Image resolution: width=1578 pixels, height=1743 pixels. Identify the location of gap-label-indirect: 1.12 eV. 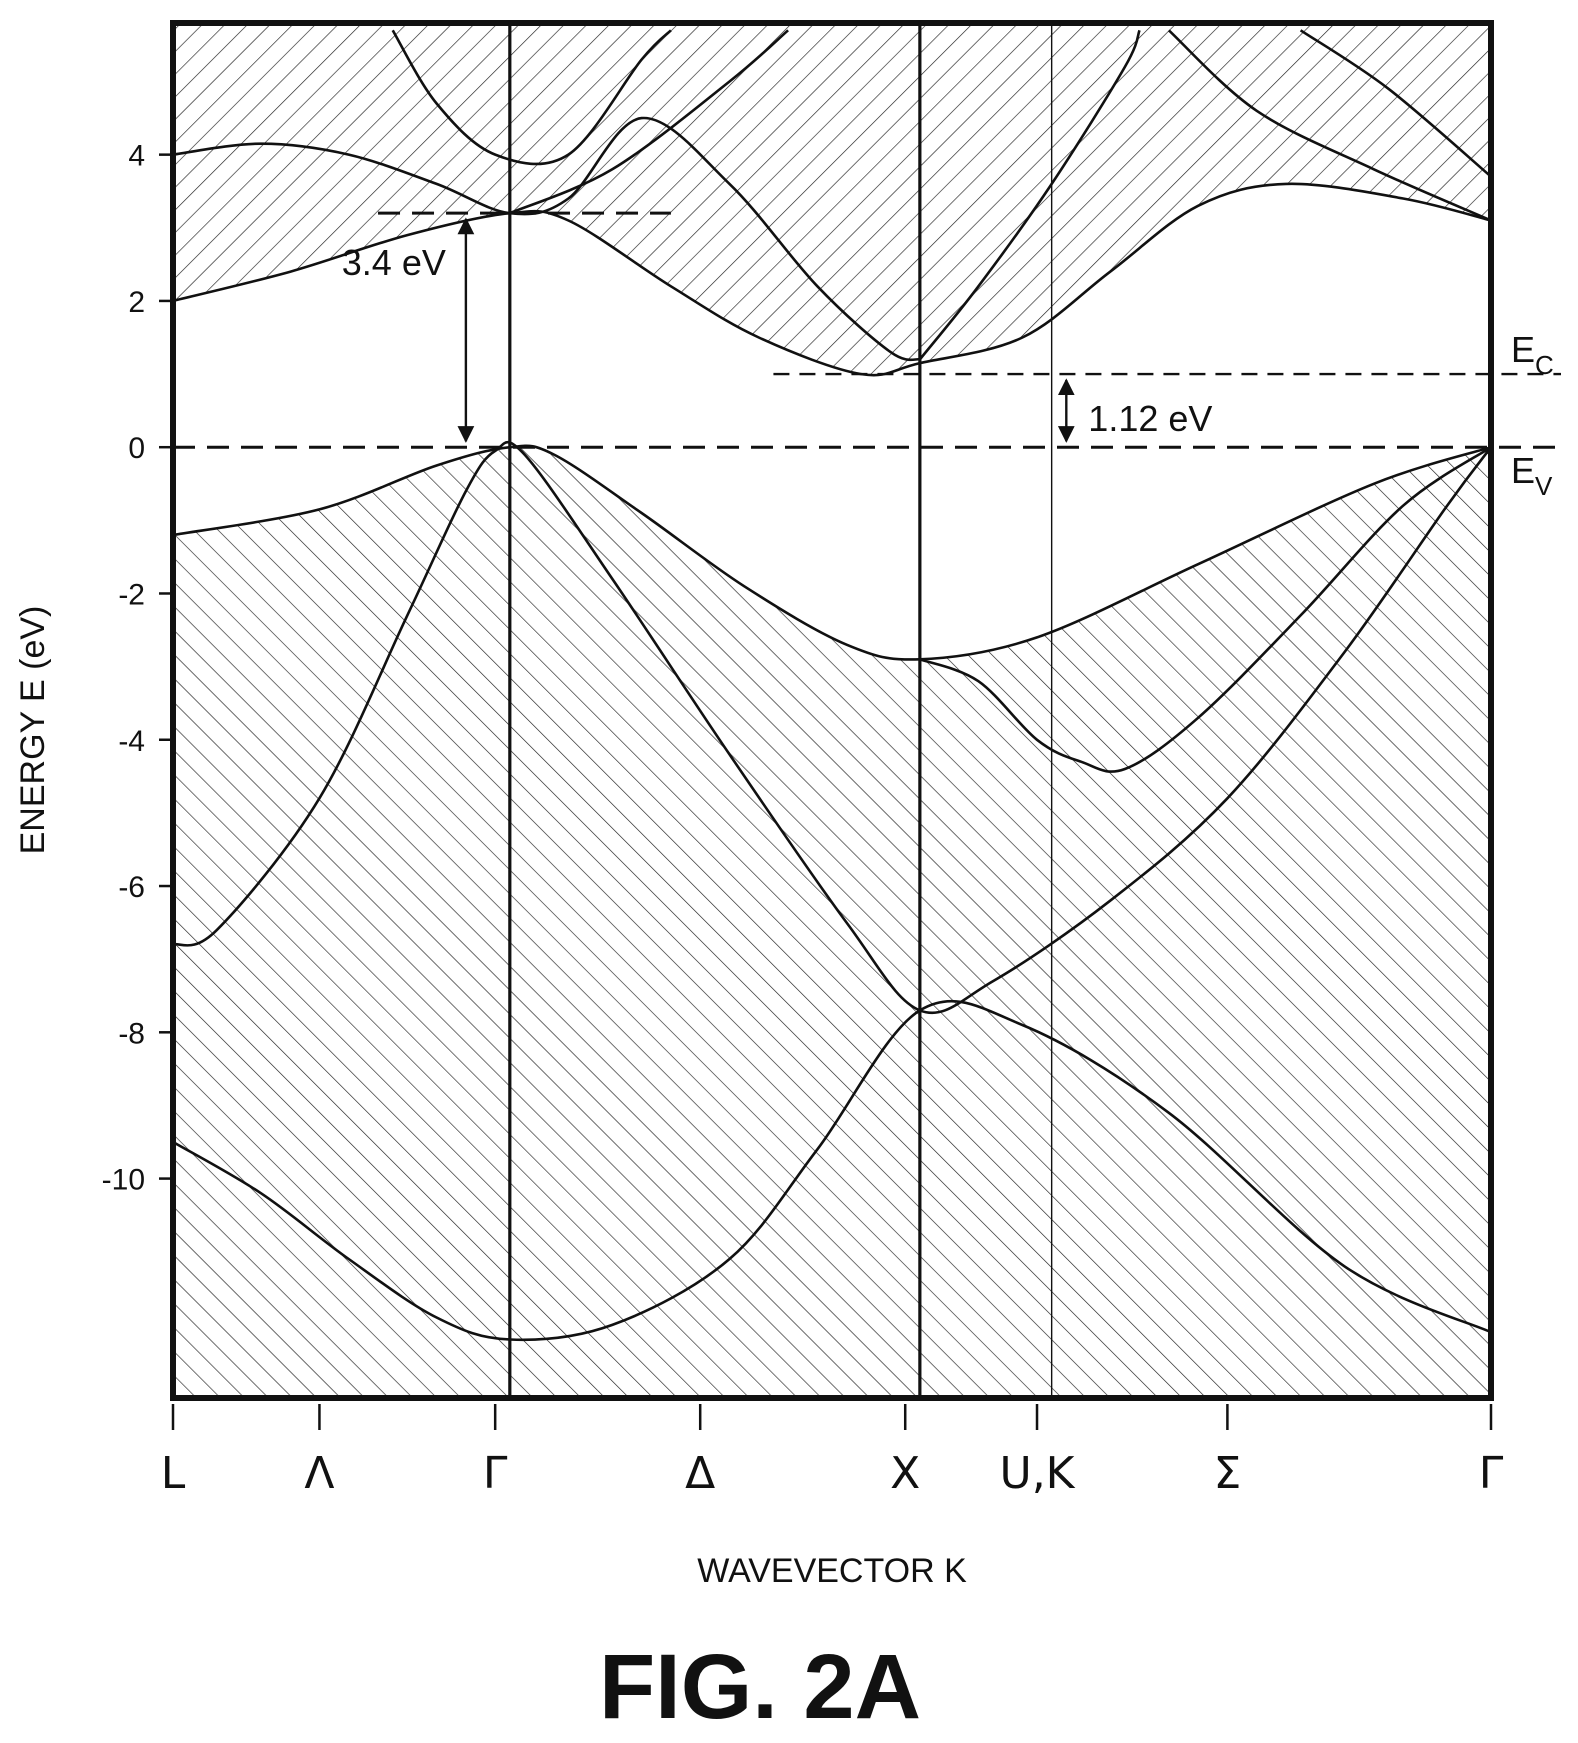
(1150, 418).